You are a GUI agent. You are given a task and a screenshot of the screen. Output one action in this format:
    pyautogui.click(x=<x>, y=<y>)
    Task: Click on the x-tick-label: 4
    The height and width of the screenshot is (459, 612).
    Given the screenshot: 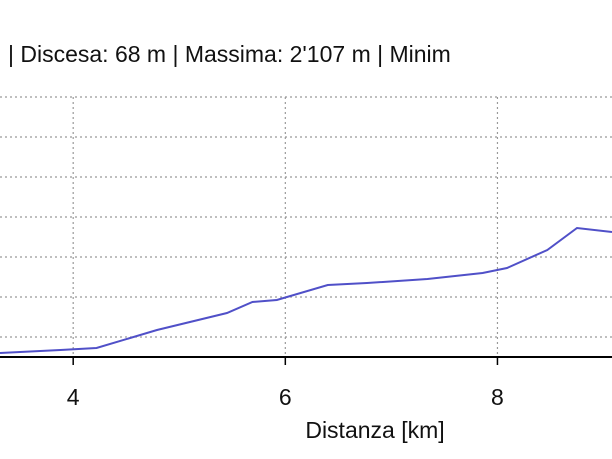 What is the action you would take?
    pyautogui.click(x=73, y=397)
    